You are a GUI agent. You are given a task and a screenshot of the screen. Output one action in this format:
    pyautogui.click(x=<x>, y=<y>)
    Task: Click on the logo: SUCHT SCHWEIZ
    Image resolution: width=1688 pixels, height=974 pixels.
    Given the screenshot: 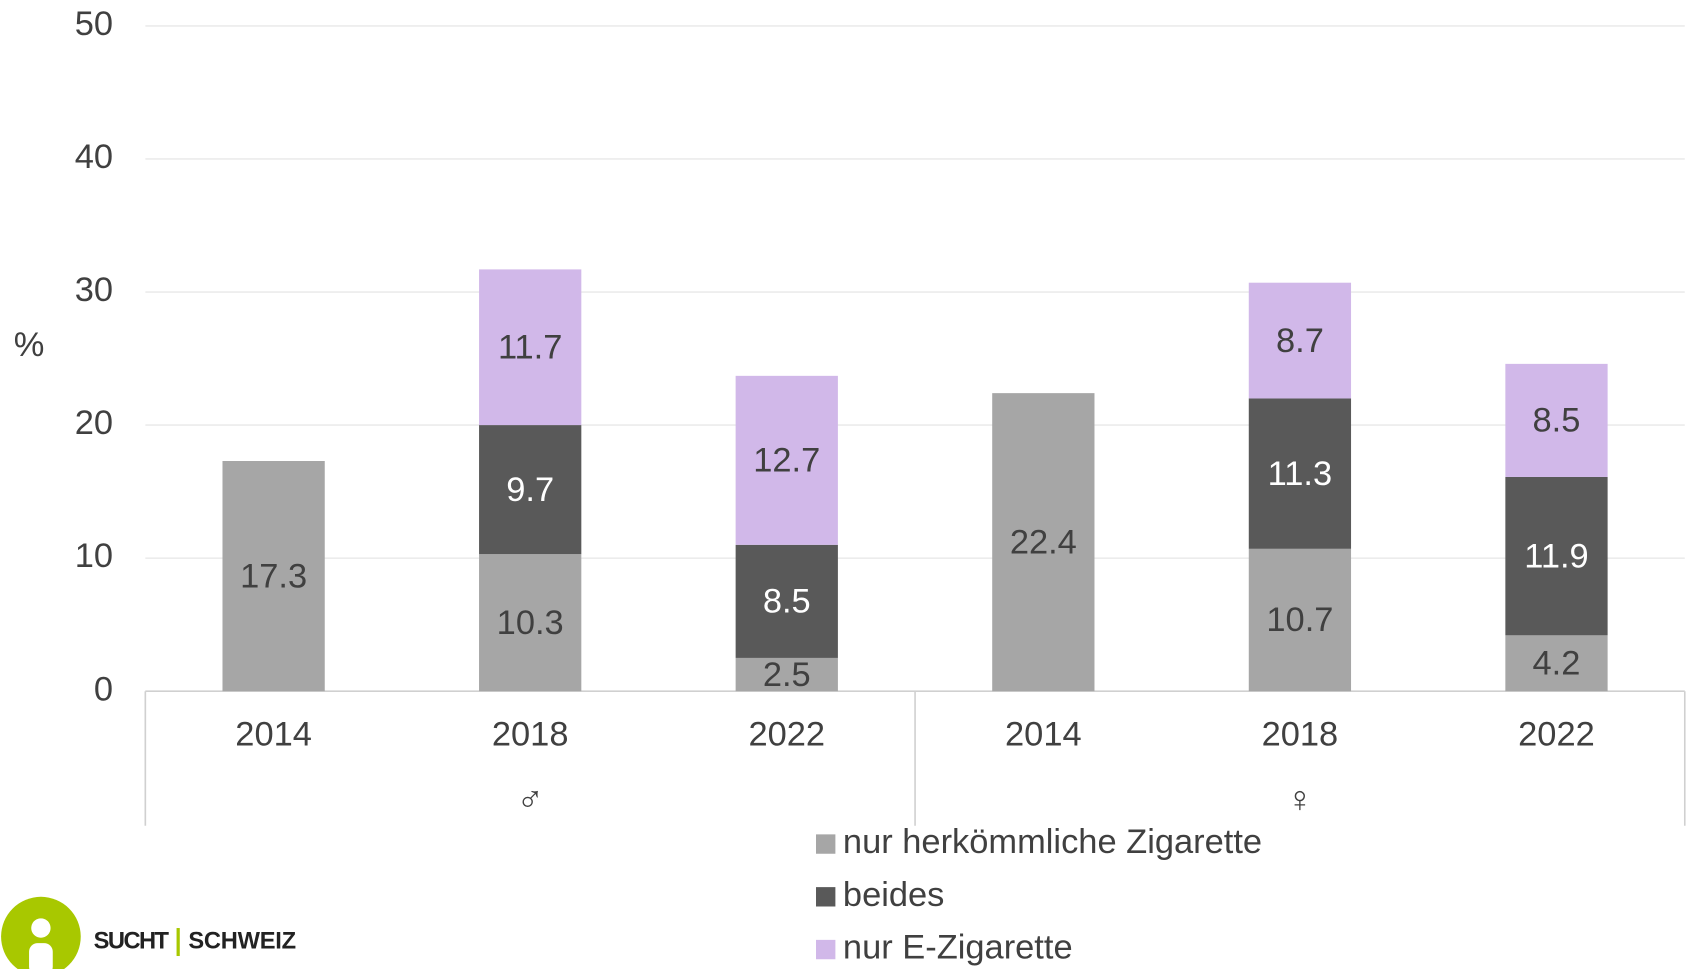 What is the action you would take?
    pyautogui.click(x=148, y=935)
    